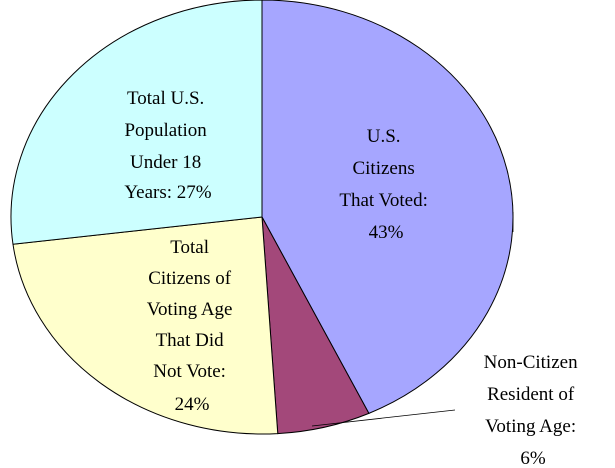 The image size is (615, 468). I want to click on label-voted: U.S. Citizens That Voted: 43%, so click(385, 184).